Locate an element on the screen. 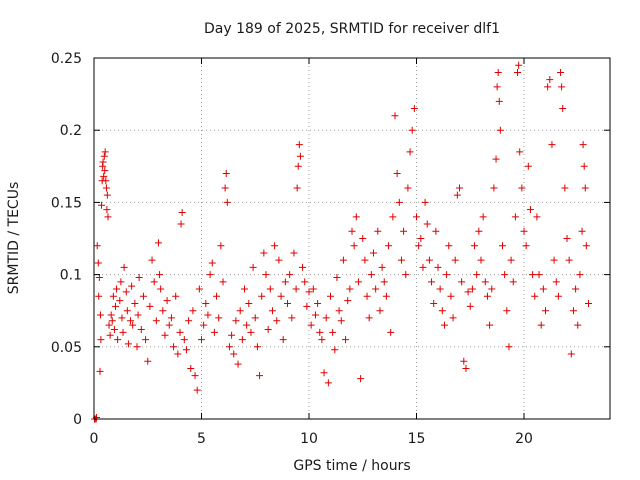 This screenshot has width=640, height=480. x-axis-label: GPS time / hours is located at coordinates (351, 466).